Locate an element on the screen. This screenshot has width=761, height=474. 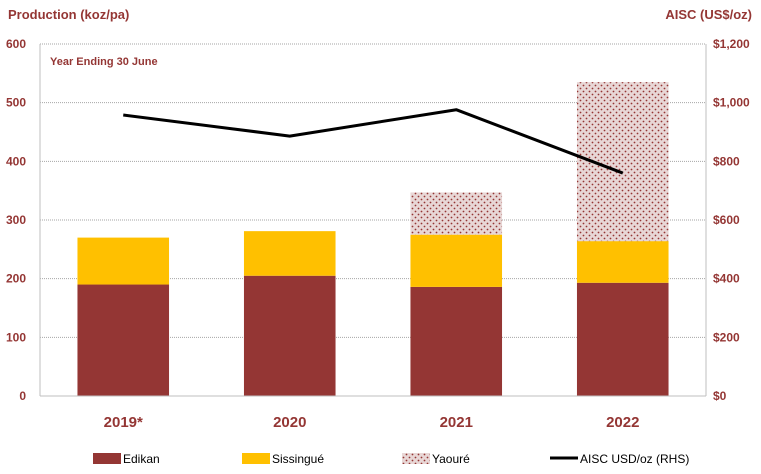
legend-label: Edikan is located at coordinates (141, 459).